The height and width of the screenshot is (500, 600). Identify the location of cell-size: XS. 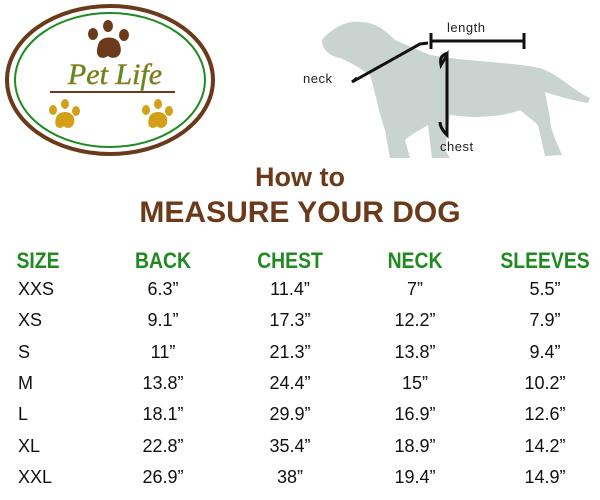
(30, 320).